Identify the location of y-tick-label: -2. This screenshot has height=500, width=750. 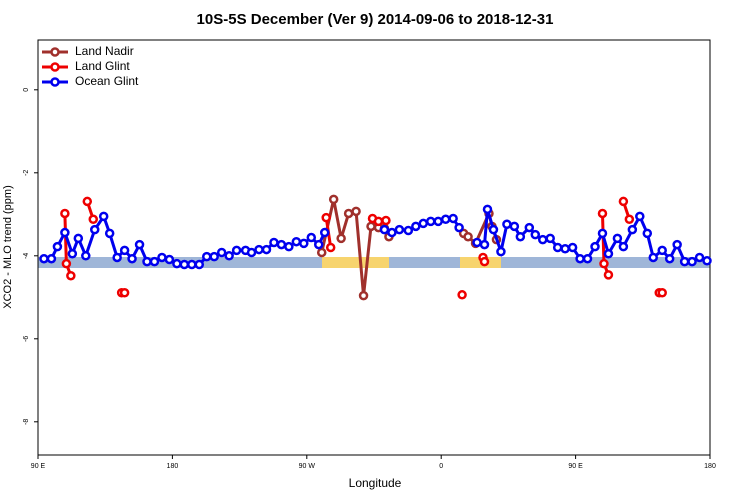
(26, 173).